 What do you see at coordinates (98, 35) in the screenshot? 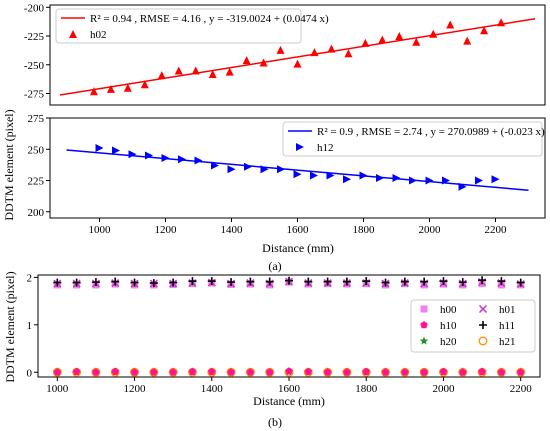
I see `legend-series-label: h02` at bounding box center [98, 35].